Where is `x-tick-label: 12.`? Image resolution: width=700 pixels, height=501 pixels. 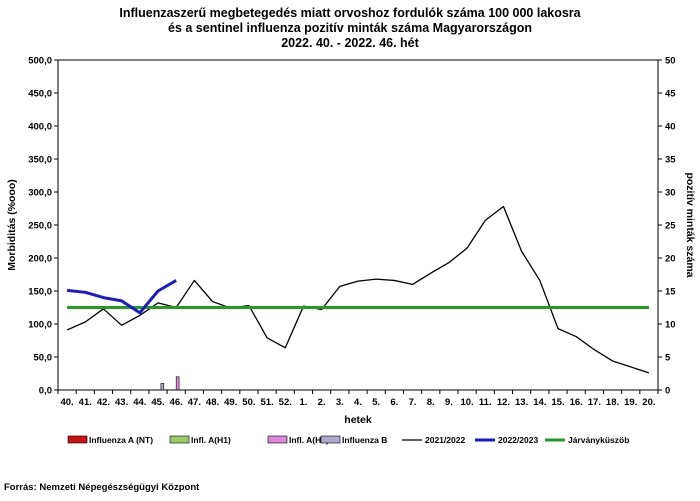
x-tick-label: 12. is located at coordinates (503, 402).